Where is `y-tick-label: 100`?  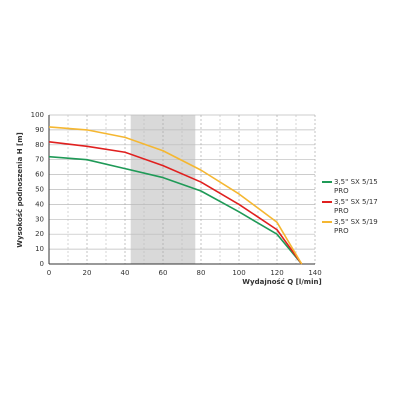 y-tick-label: 100 is located at coordinates (37, 115).